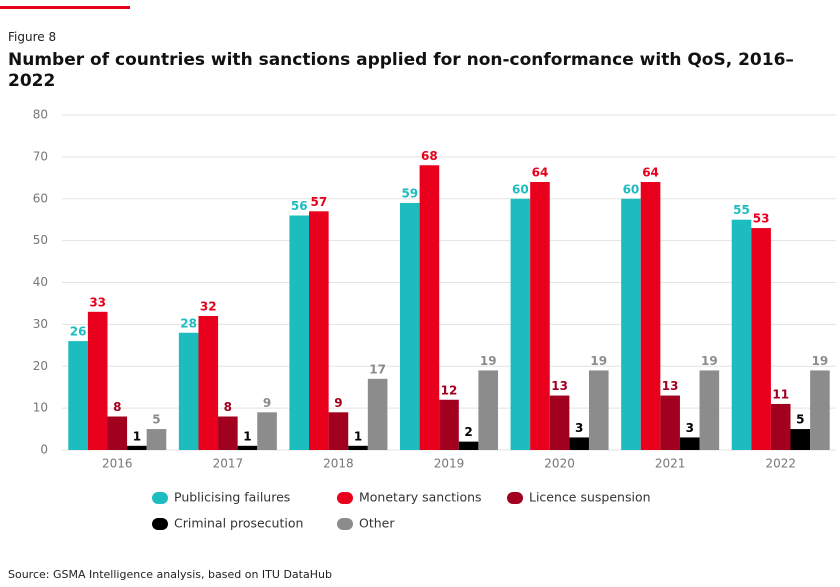 The height and width of the screenshot is (587, 840). I want to click on value-label: 55, so click(741, 210).